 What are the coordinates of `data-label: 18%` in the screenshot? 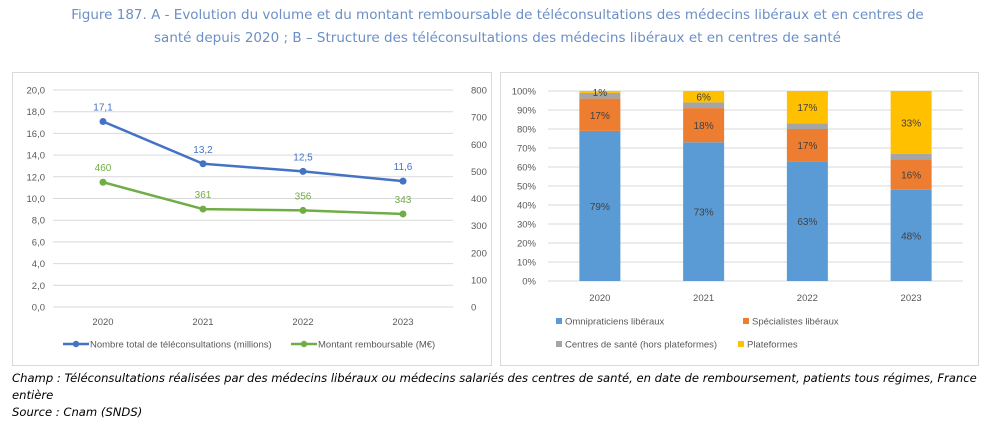 It's located at (704, 126).